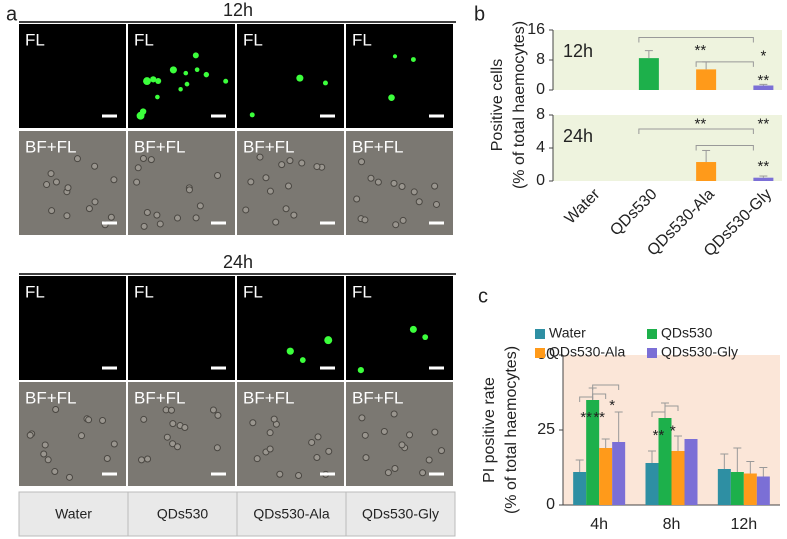  Describe the element at coordinates (546, 429) in the screenshot. I see `y-tick-label: 25` at that location.